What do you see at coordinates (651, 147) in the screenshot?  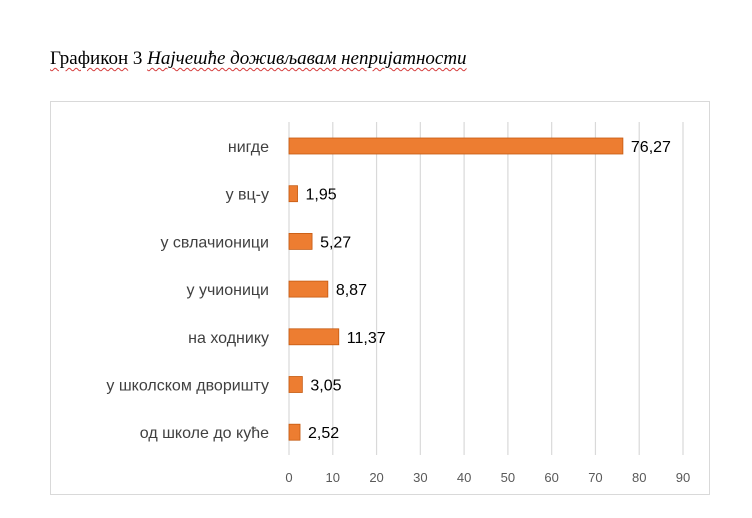 I see `data-label: 76,27` at bounding box center [651, 147].